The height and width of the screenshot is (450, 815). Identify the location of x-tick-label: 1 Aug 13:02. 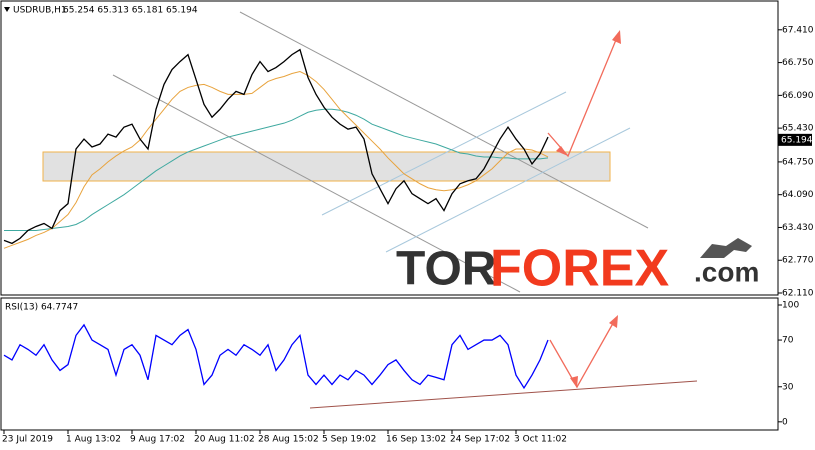
(93, 440).